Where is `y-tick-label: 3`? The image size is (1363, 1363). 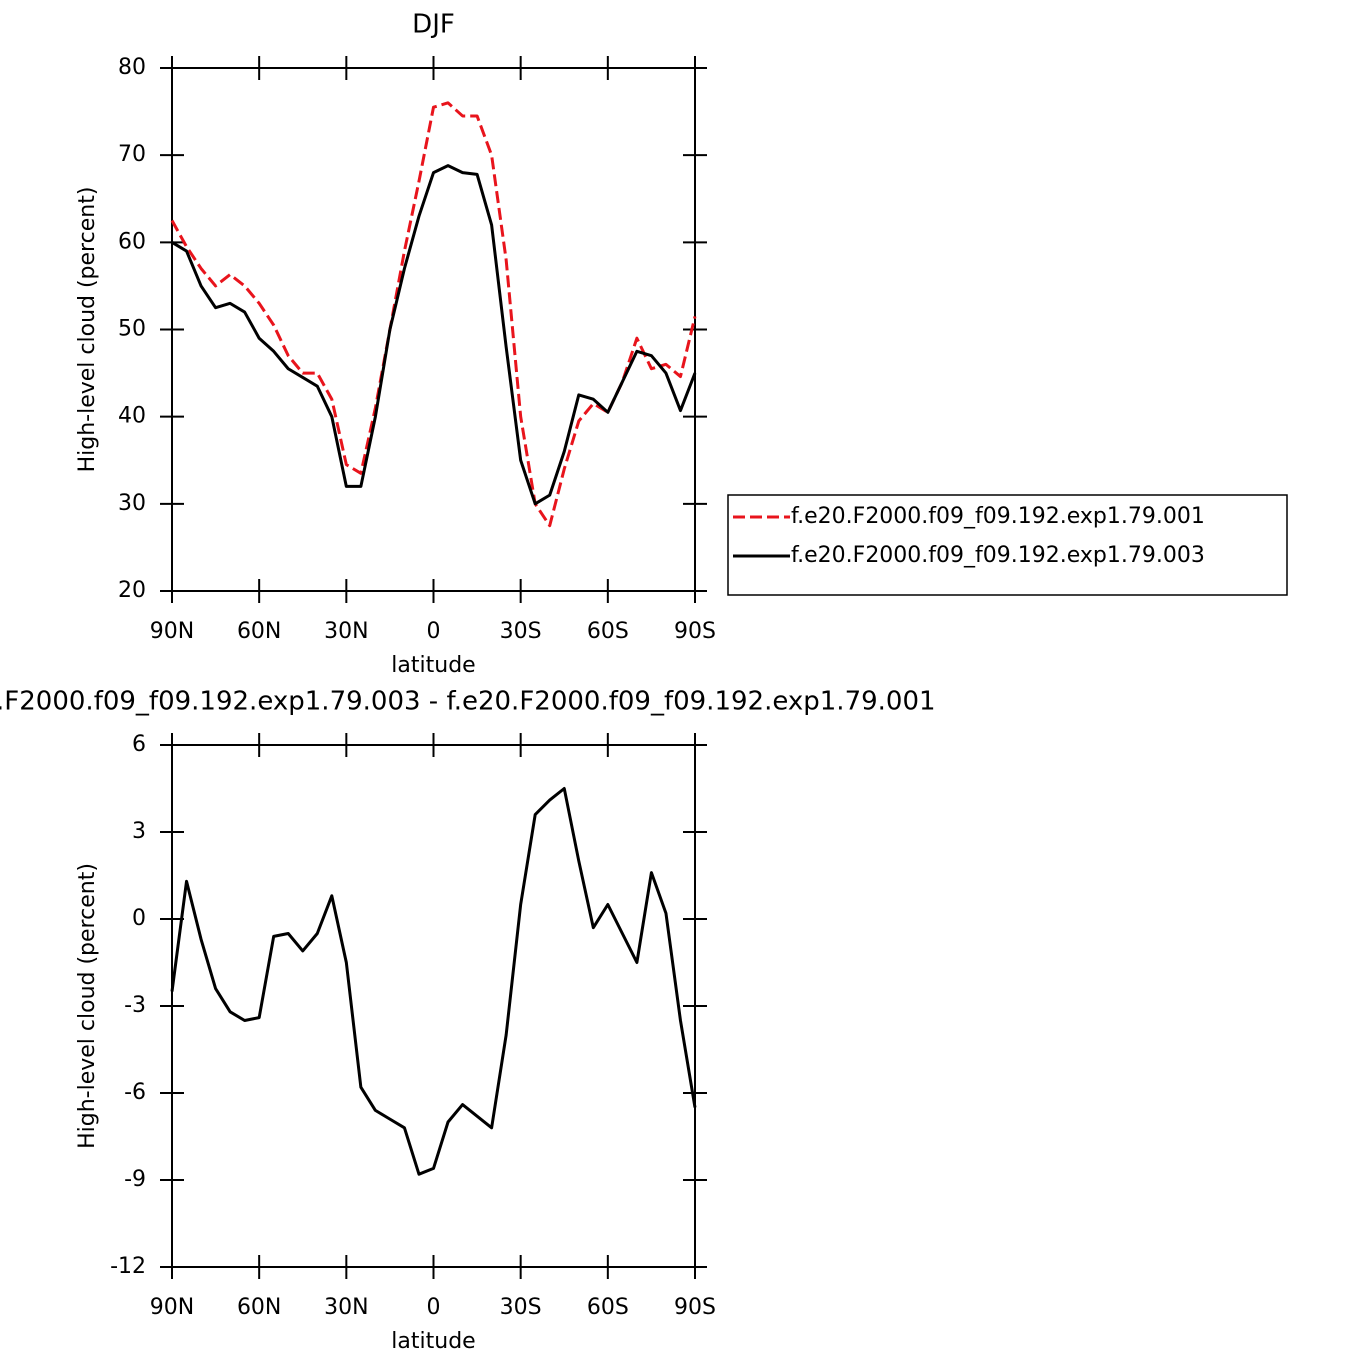
y-tick-label: 3 is located at coordinates (139, 831).